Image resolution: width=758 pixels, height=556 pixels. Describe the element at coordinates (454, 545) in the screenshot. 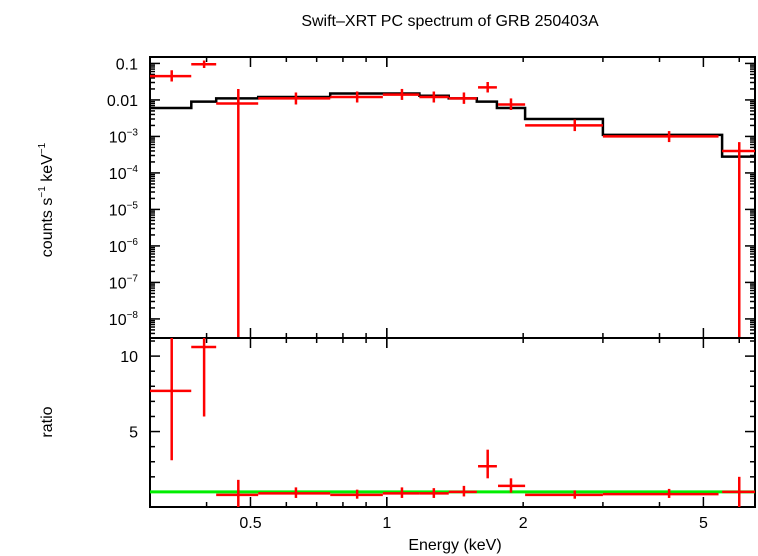

I see `x-axis-label: Energy (keV)` at that location.